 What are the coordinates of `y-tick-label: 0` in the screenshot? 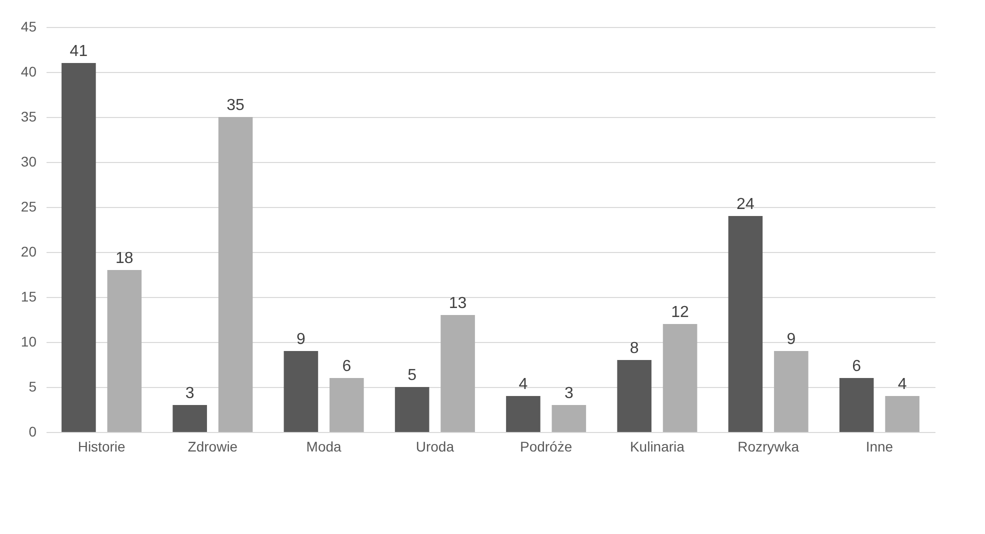 It's located at (32, 432).